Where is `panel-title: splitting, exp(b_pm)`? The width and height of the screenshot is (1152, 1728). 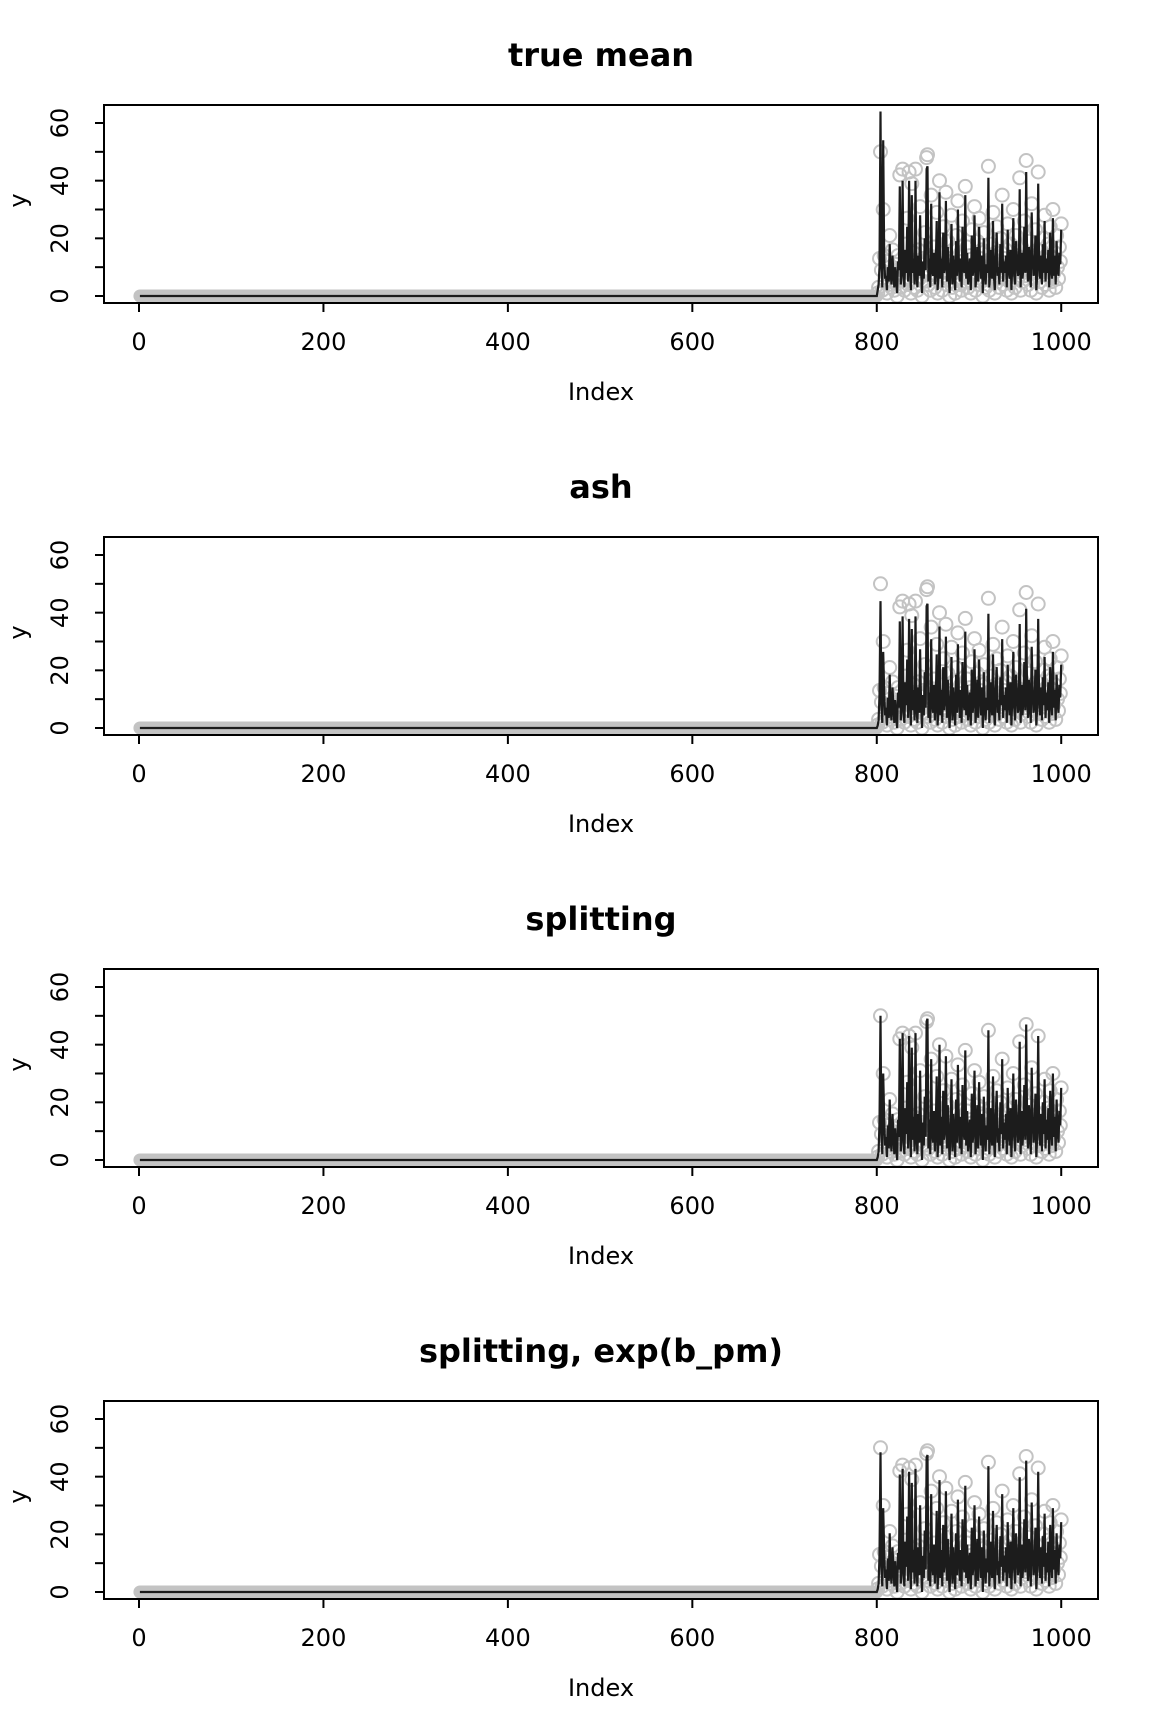
panel-title: splitting, exp(b_pm) is located at coordinates (601, 1351).